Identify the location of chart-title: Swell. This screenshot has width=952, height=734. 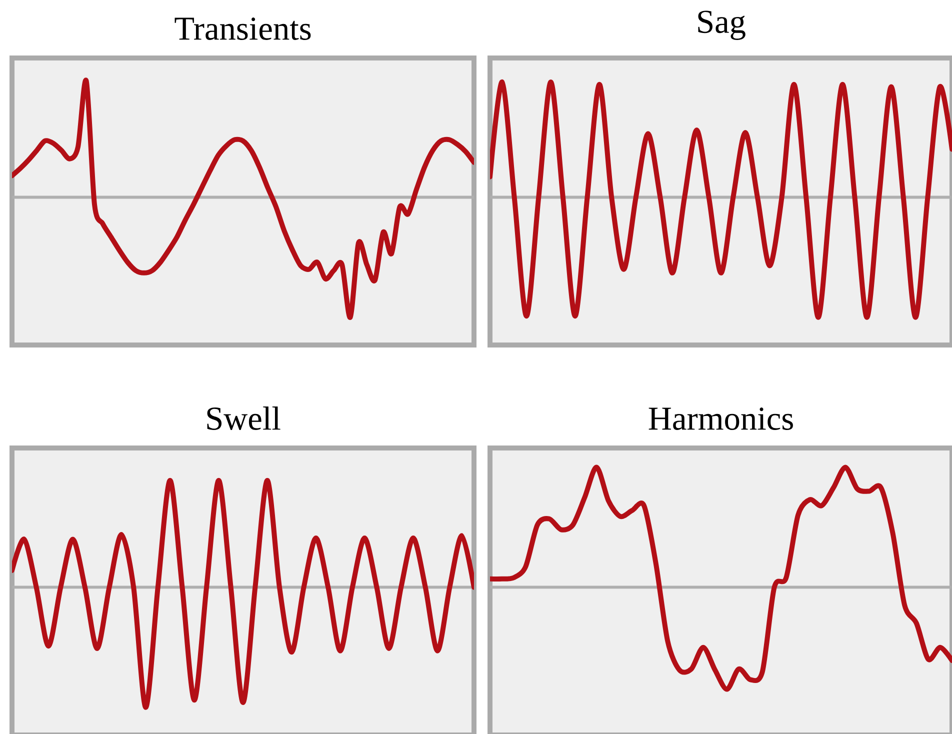
(243, 418).